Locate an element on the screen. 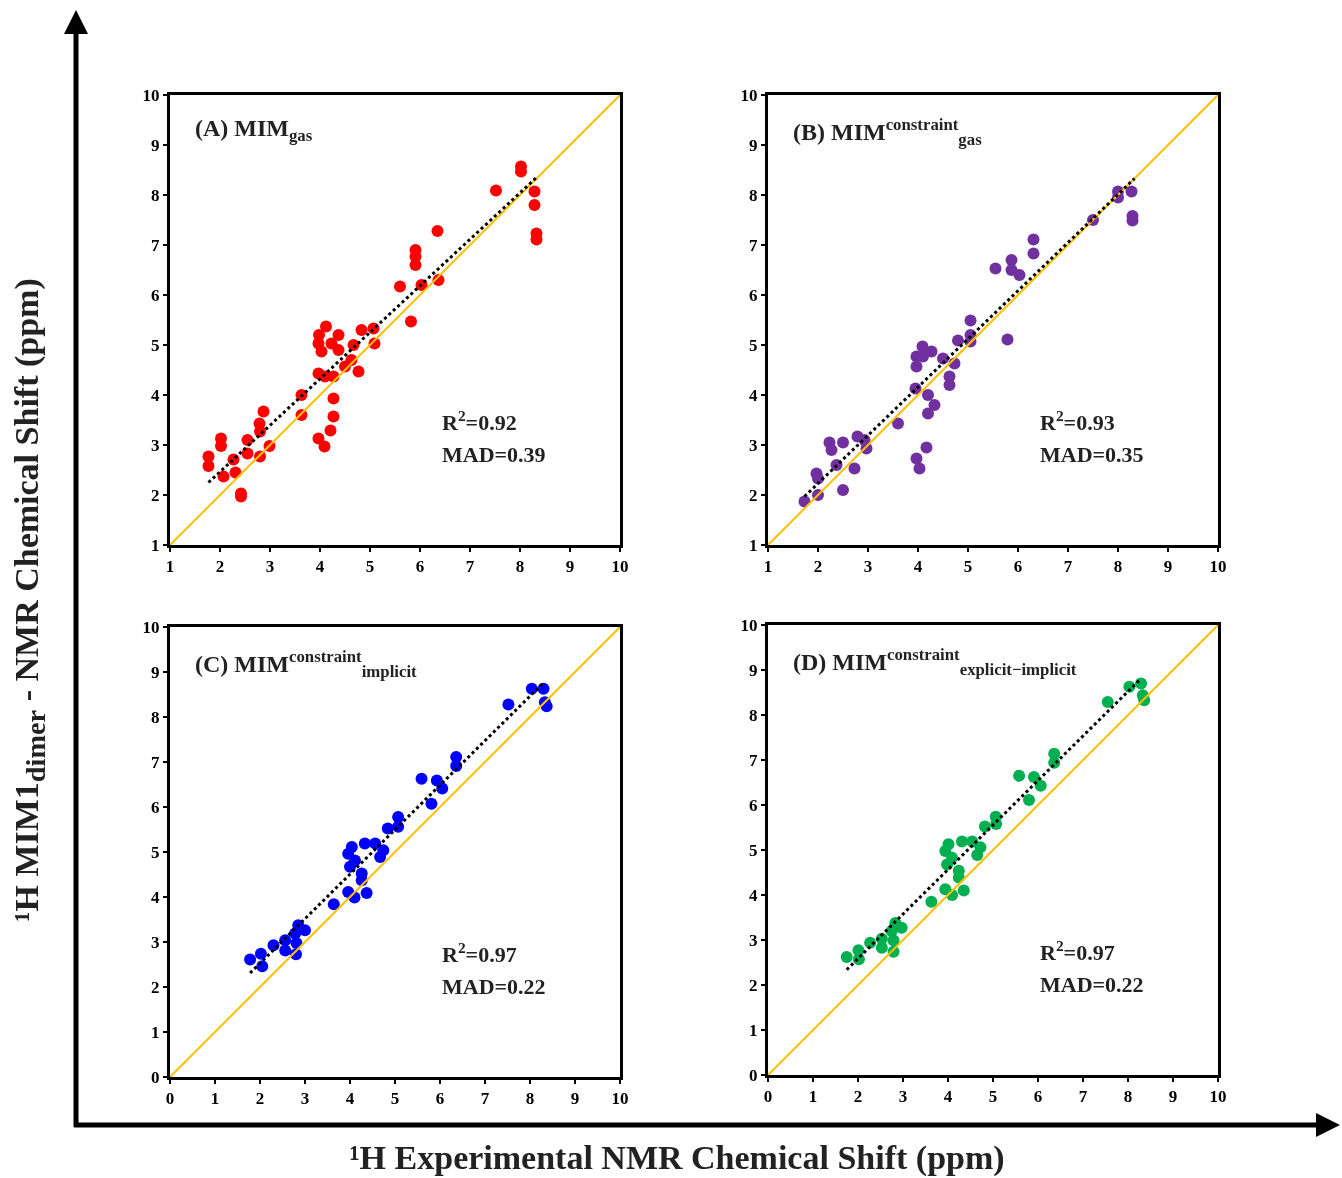 The width and height of the screenshot is (1342, 1178). y-tick-label: 0 is located at coordinates (753, 1075).